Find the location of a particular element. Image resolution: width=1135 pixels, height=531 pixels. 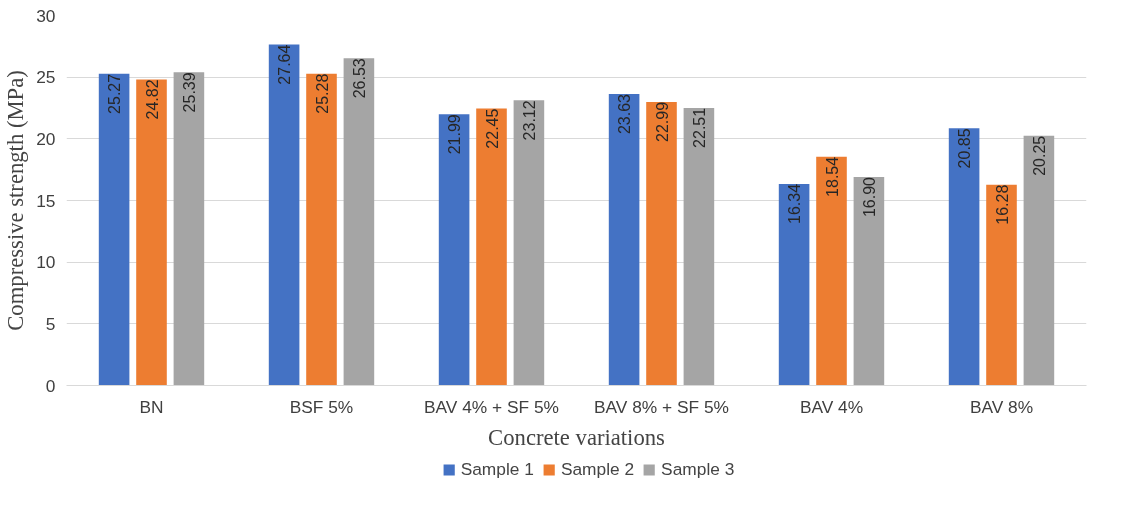

data-label: 25.27 is located at coordinates (115, 93).